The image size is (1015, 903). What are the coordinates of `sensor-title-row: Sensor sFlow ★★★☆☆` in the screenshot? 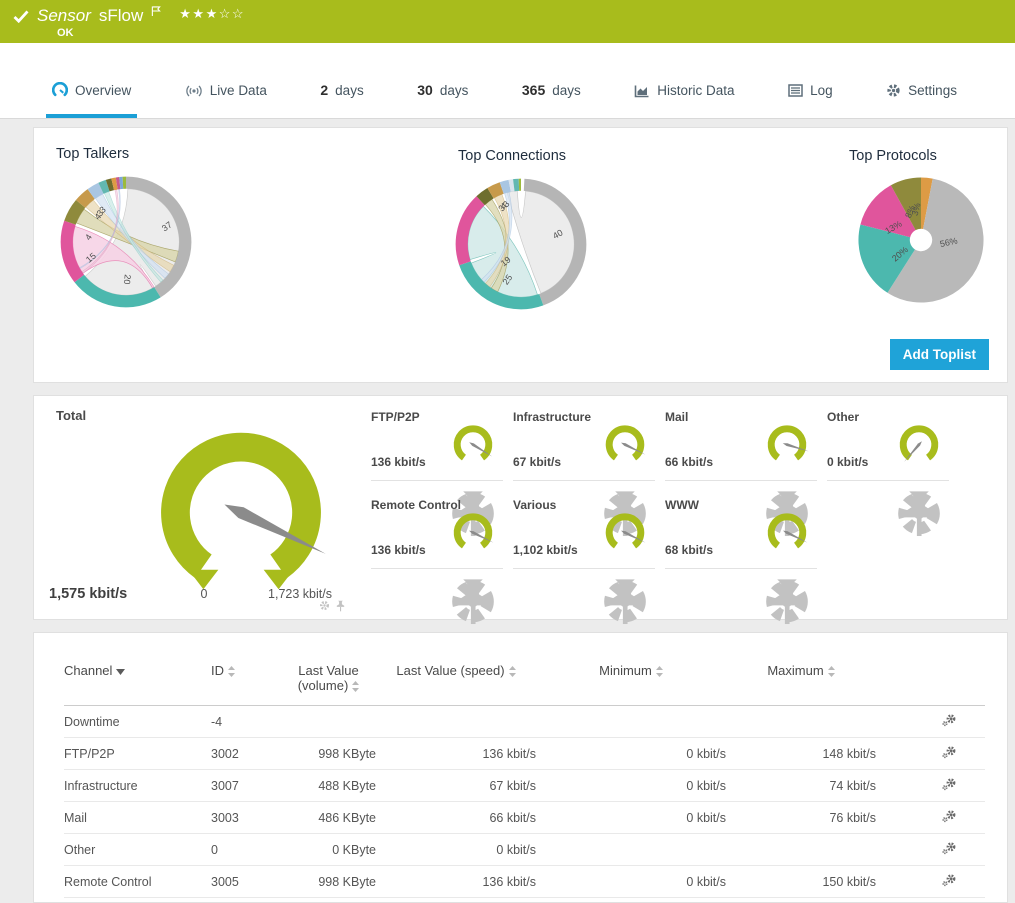 It's located at (514, 16).